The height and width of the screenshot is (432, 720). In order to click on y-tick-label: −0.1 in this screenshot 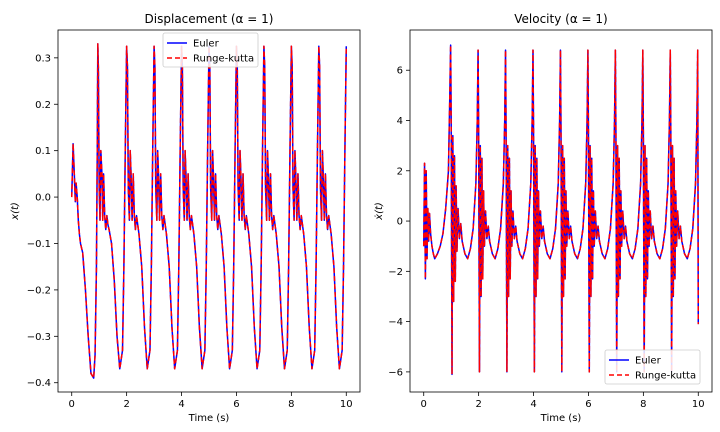, I will do `click(39, 244)`.